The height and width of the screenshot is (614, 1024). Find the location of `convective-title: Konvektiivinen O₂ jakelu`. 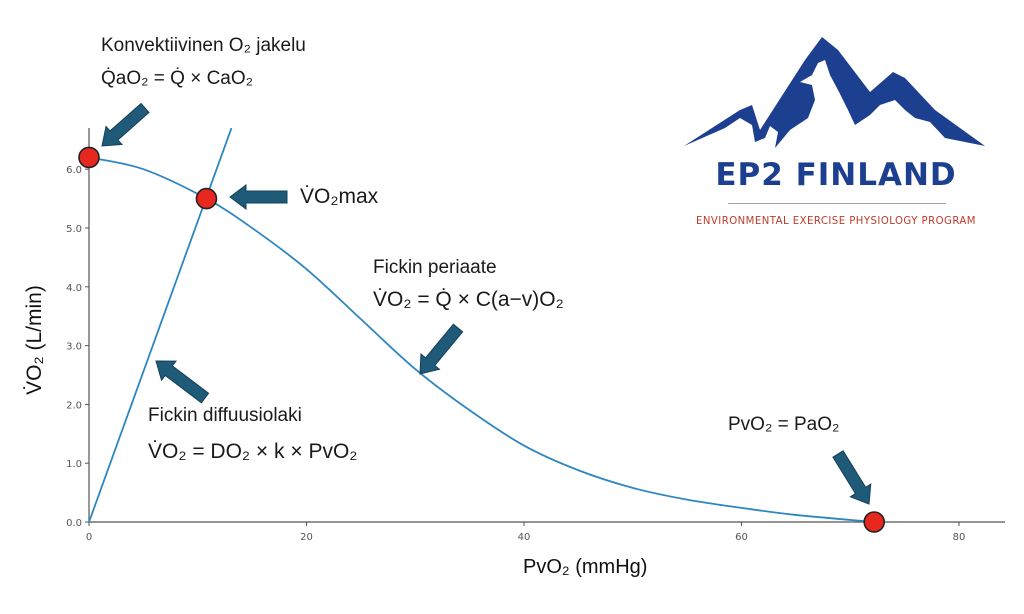

convective-title: Konvektiivinen O₂ jakelu is located at coordinates (203, 45).